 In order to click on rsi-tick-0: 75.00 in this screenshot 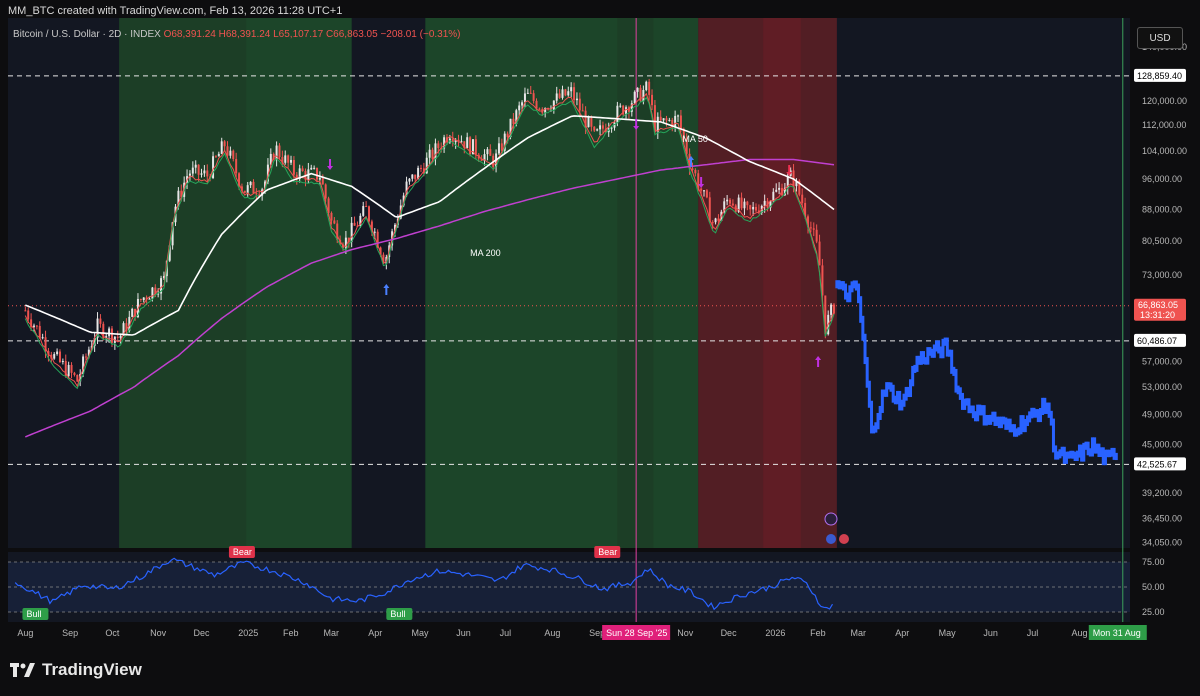, I will do `click(1153, 562)`.